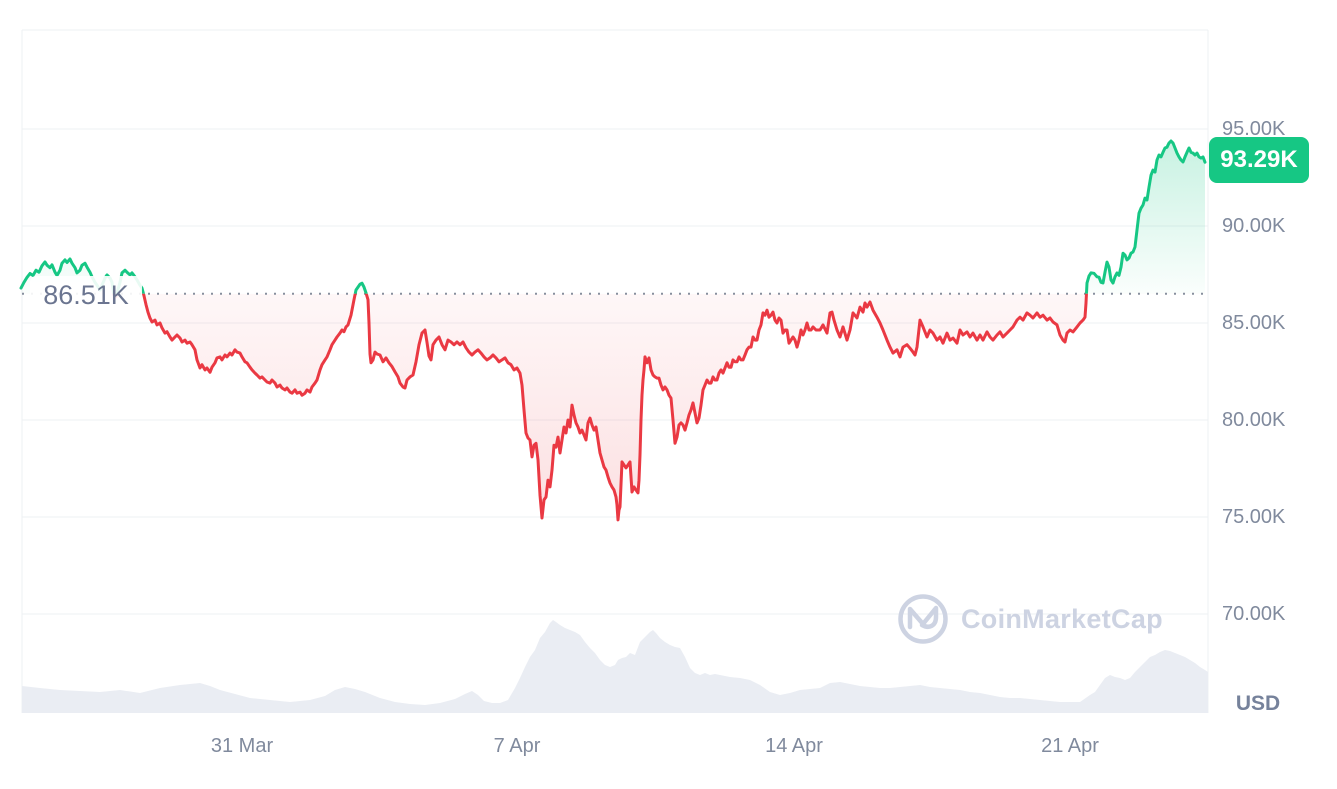 This screenshot has width=1337, height=789. What do you see at coordinates (923, 619) in the screenshot?
I see `coinmarketcap-logo-icon` at bounding box center [923, 619].